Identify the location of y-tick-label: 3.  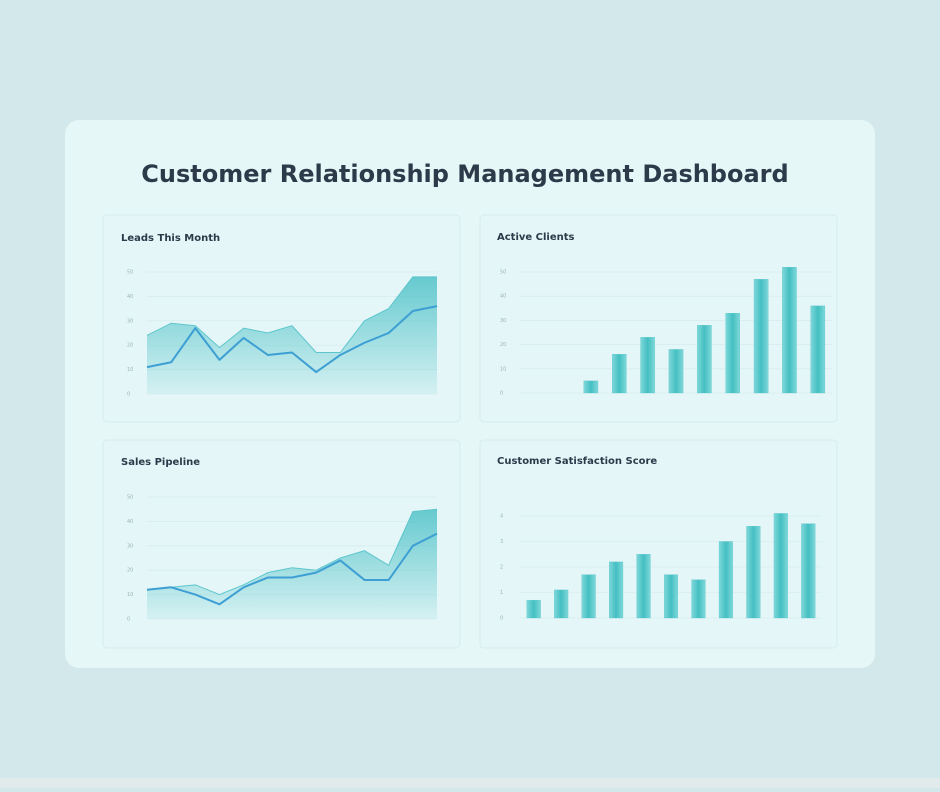
(501, 542).